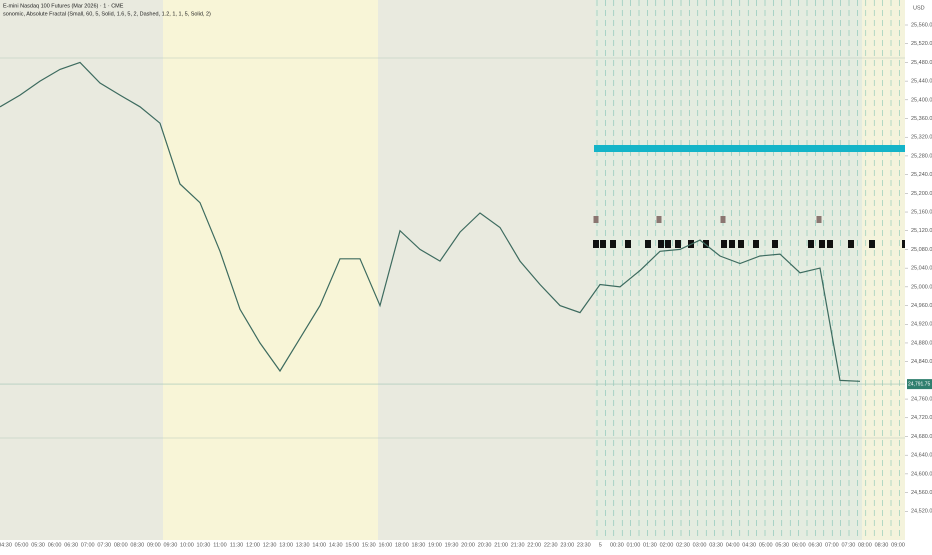  What do you see at coordinates (303, 545) in the screenshot?
I see `x-tick-label: 13:30` at bounding box center [303, 545].